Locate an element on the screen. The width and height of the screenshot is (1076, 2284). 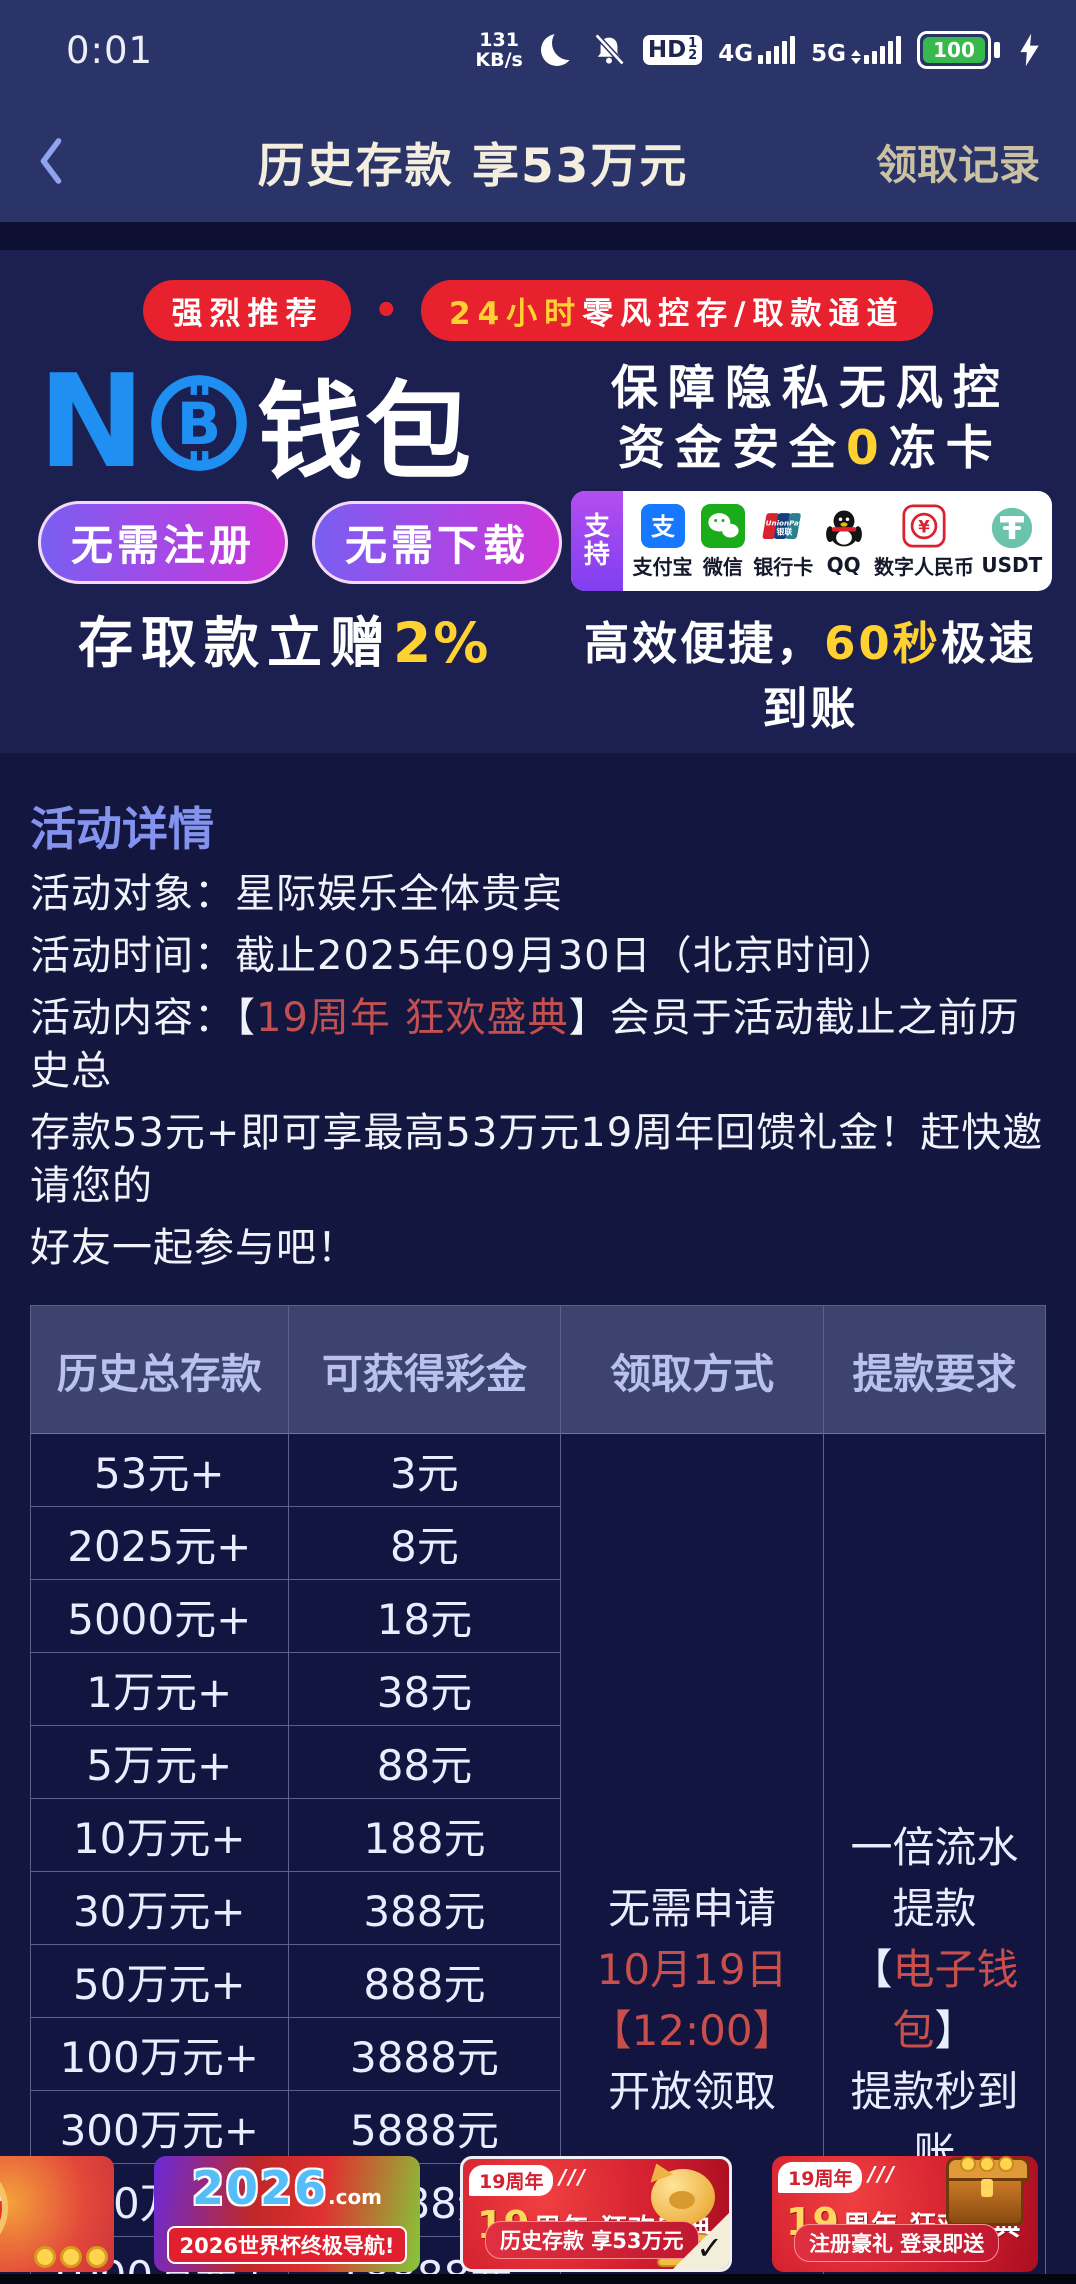
table-row: 18元 is located at coordinates (424, 1616).